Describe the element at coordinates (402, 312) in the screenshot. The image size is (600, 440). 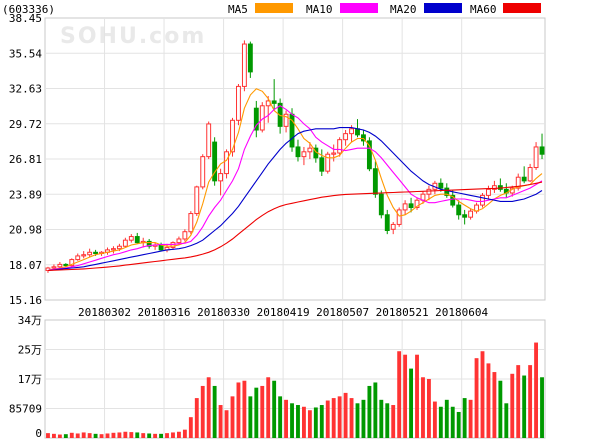
I see `date-tick-label: 20180521` at that location.